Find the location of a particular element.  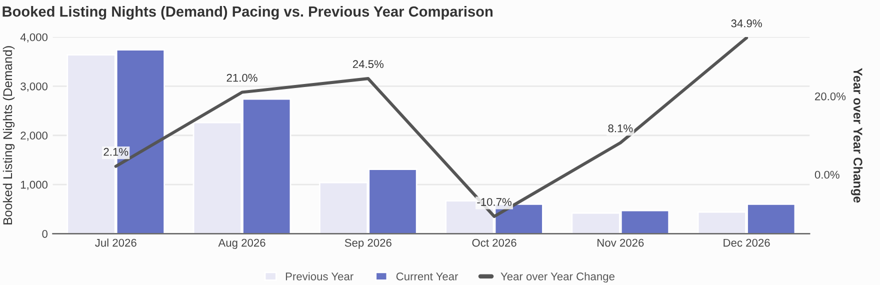

data-label: 24.5% is located at coordinates (368, 64).